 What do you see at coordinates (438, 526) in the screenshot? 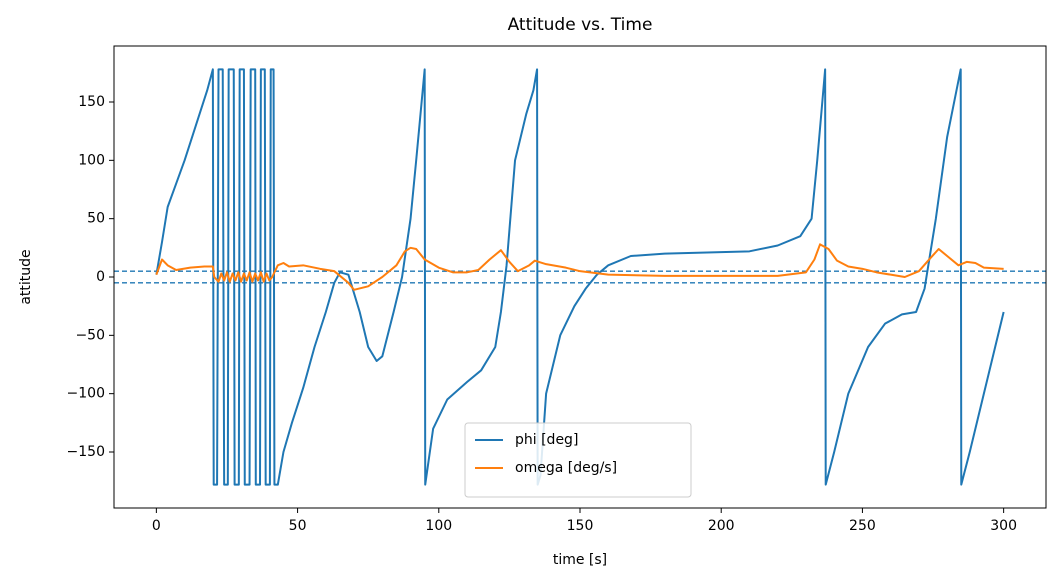
I see `x-tick-label: 100` at bounding box center [438, 526].